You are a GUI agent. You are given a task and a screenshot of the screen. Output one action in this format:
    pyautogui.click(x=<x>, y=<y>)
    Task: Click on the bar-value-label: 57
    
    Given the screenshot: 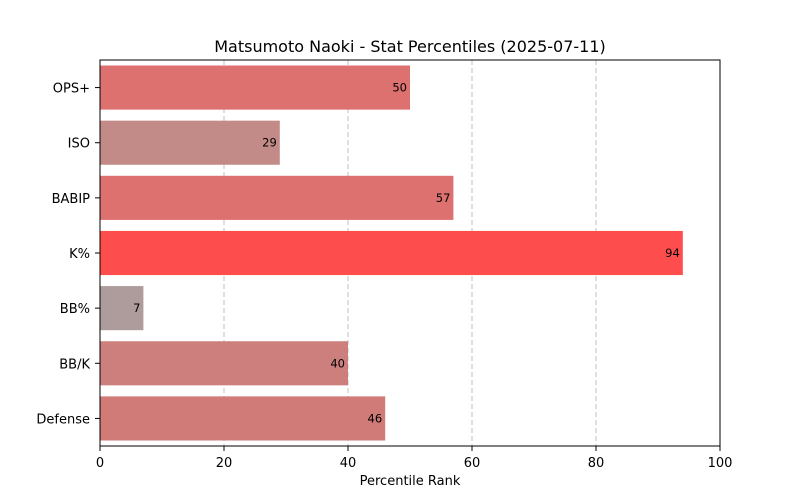 What is the action you would take?
    pyautogui.click(x=443, y=198)
    